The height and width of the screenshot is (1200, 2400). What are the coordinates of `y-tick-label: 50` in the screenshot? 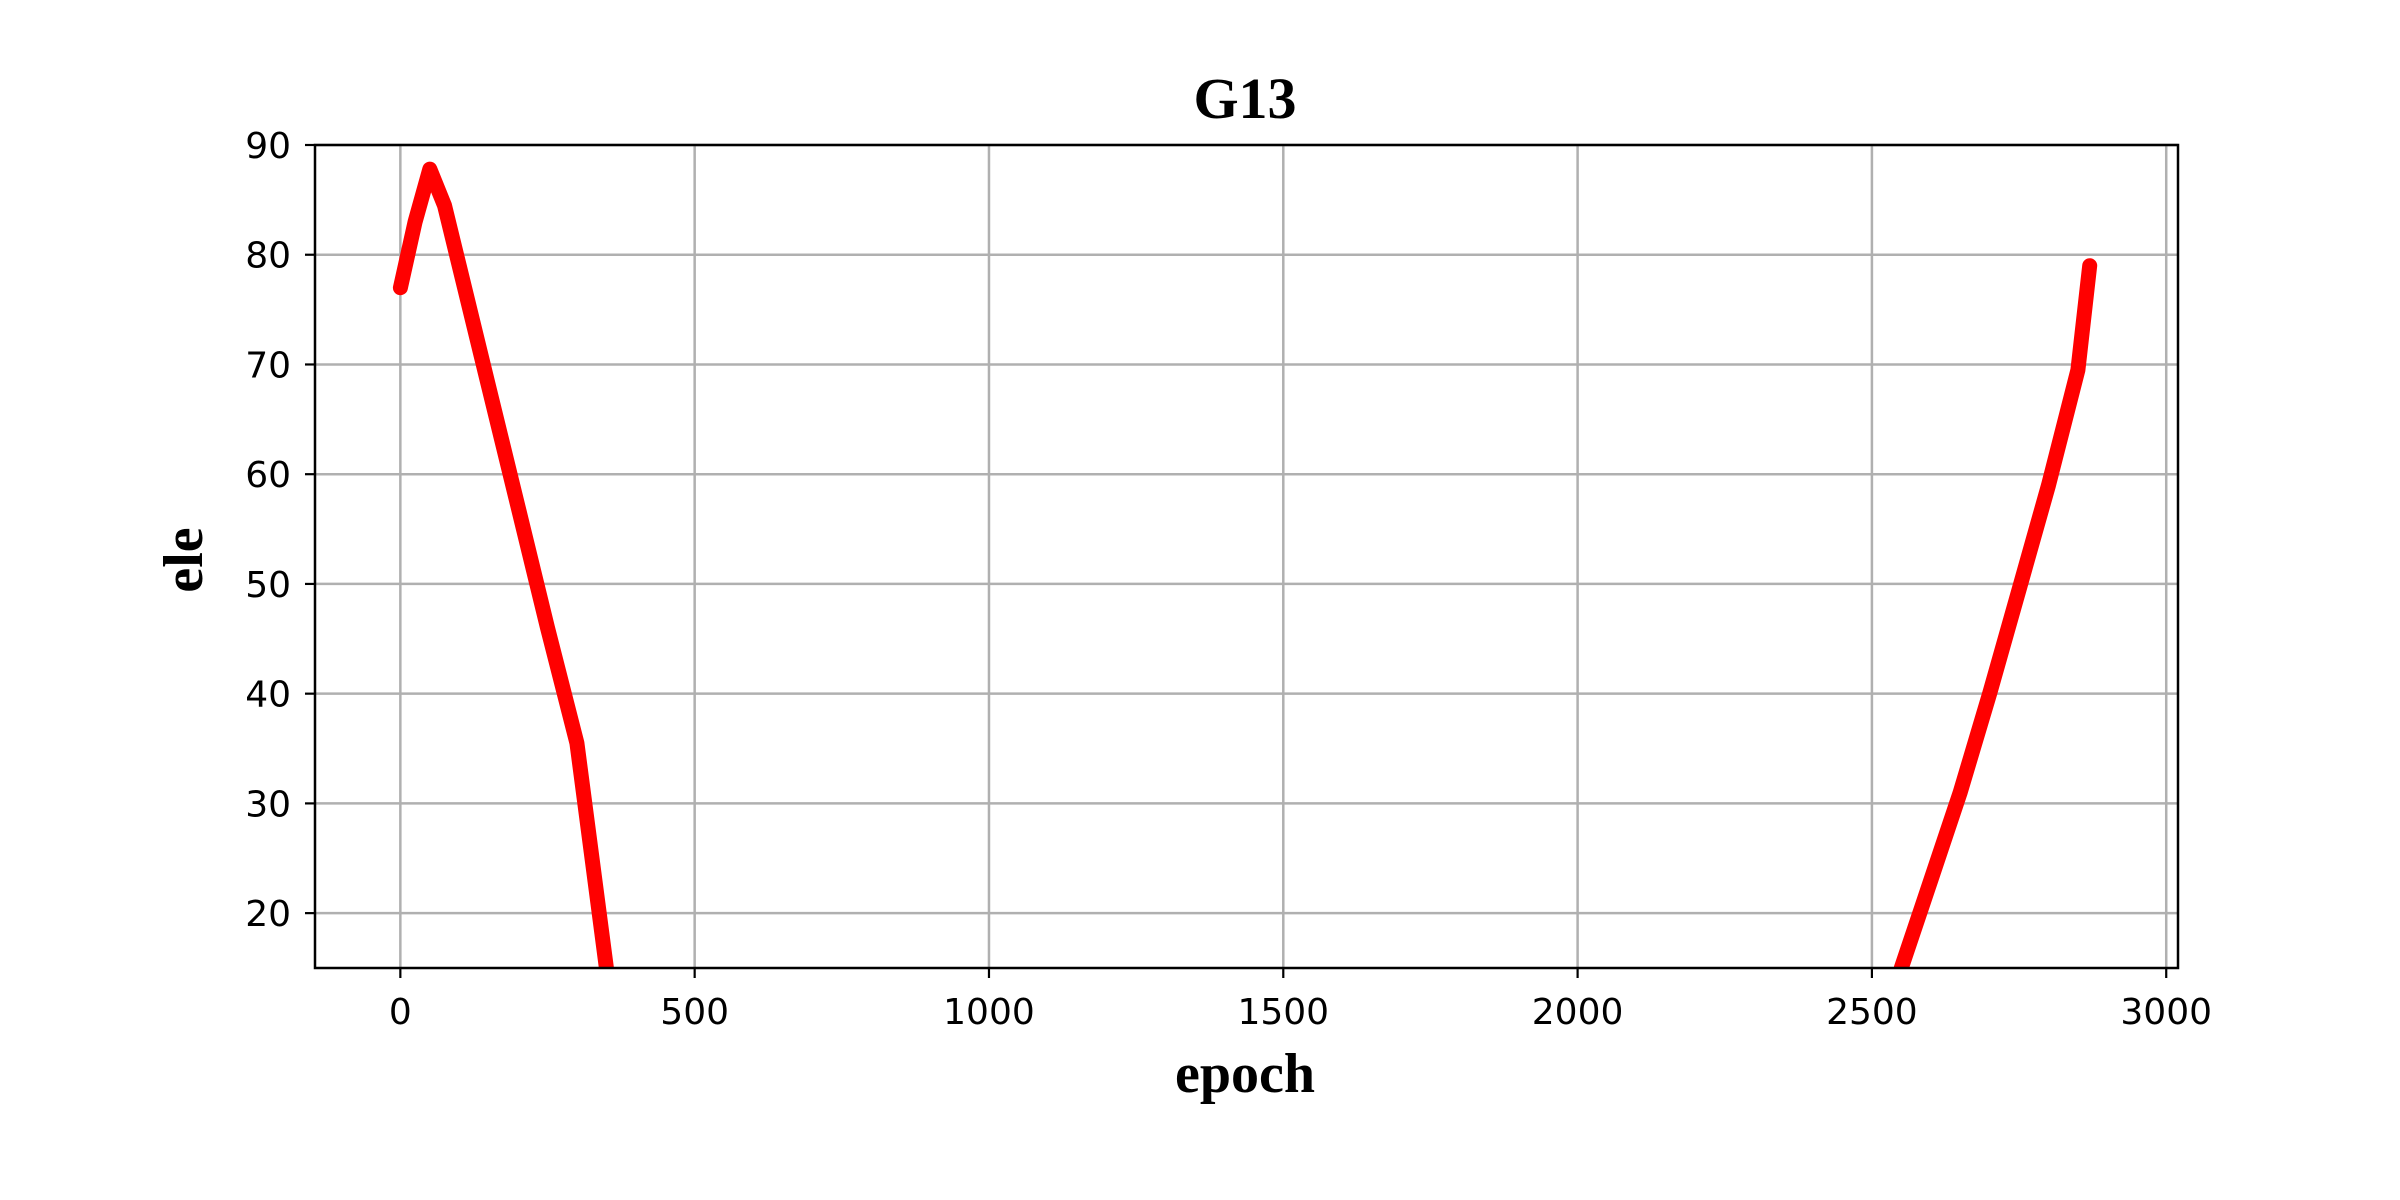 It's located at (268, 585).